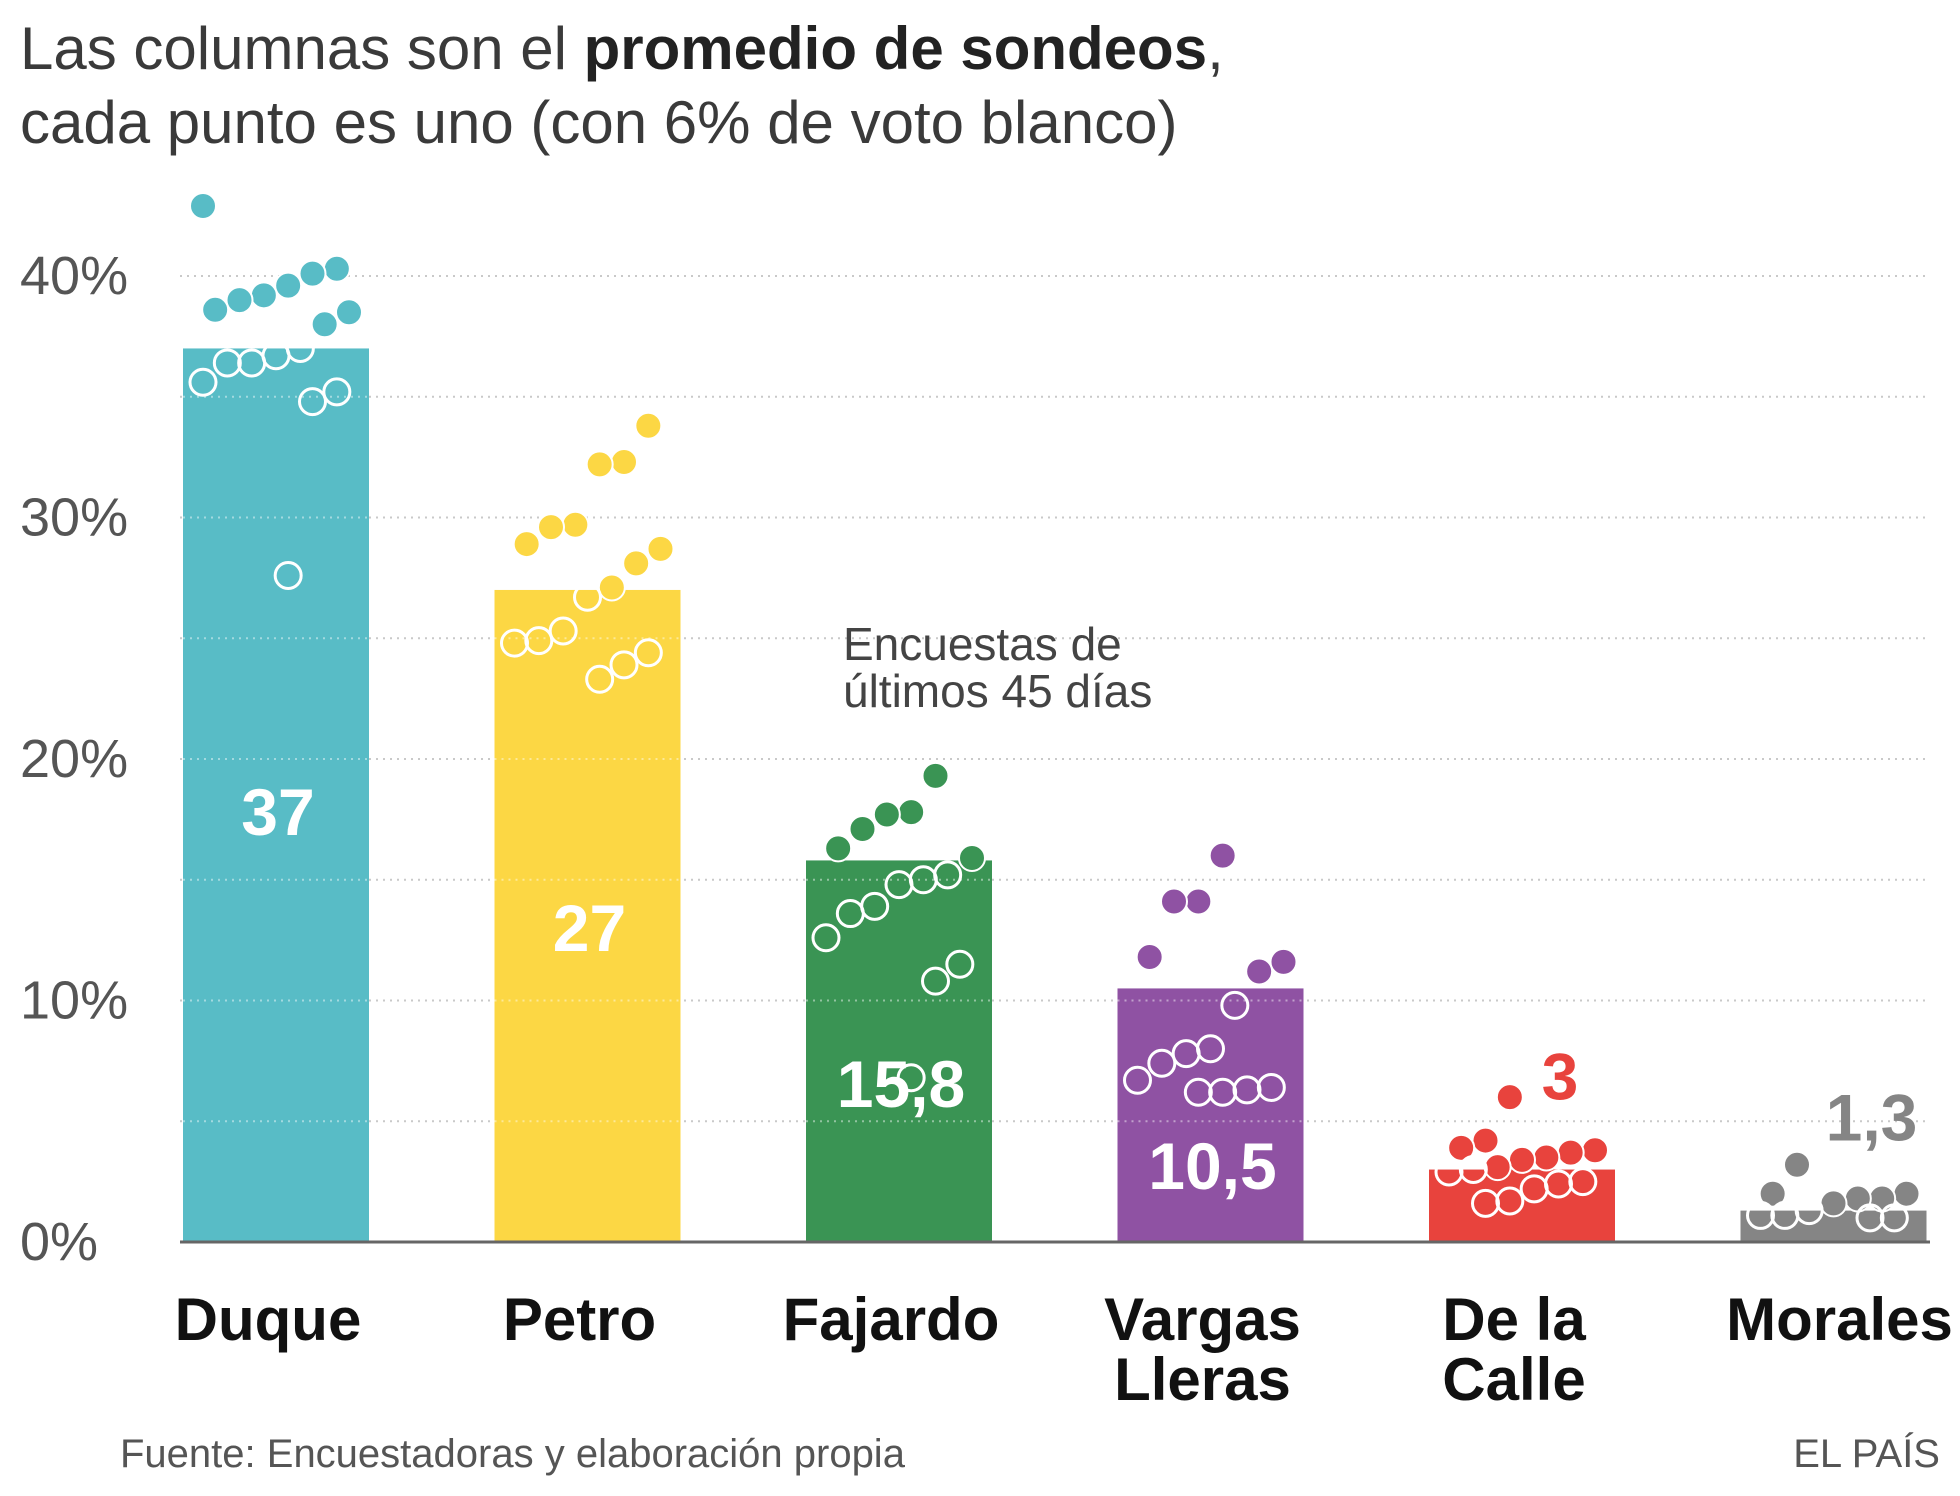  Describe the element at coordinates (74, 518) in the screenshot. I see `y-tick-label: 30%` at that location.